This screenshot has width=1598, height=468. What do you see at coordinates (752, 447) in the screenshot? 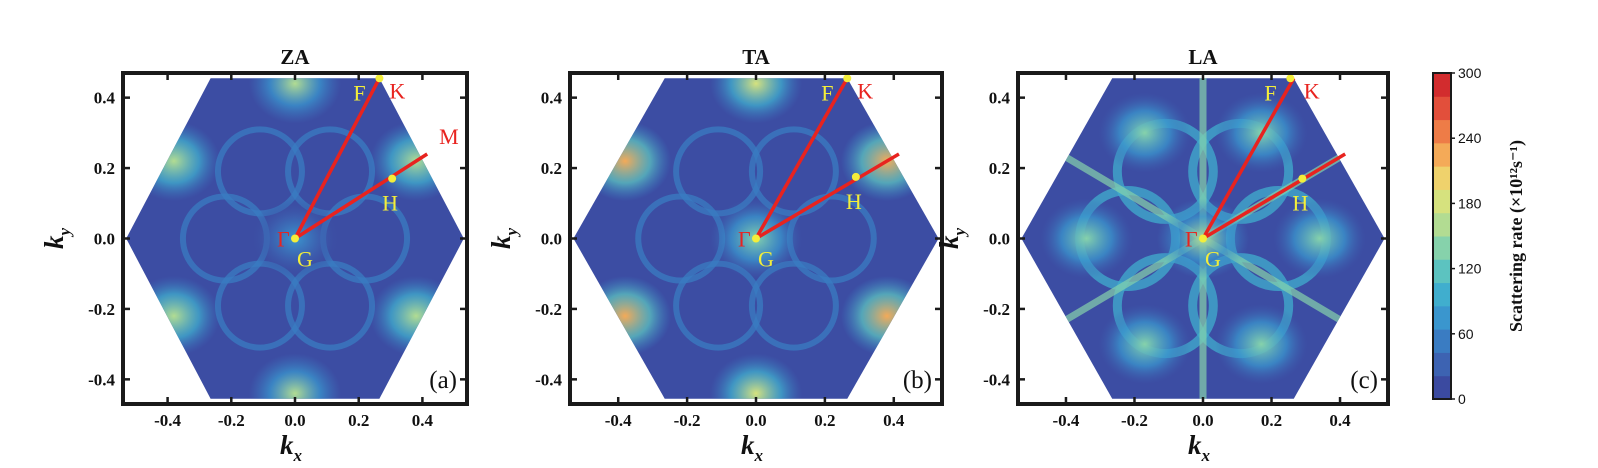
I see `x-axis-label-ta: kx` at bounding box center [752, 447].